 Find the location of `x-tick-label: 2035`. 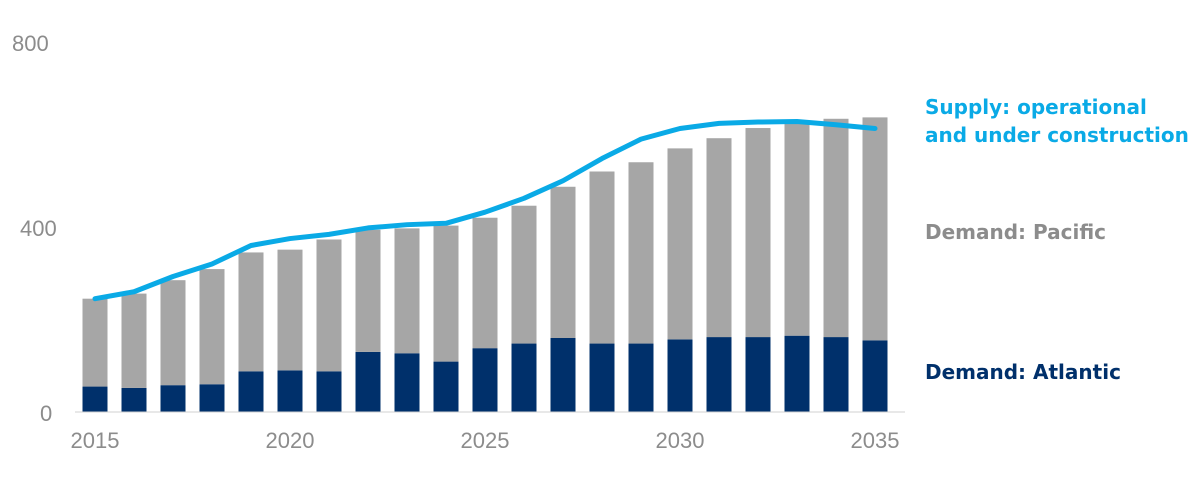

x-tick-label: 2035 is located at coordinates (875, 440).